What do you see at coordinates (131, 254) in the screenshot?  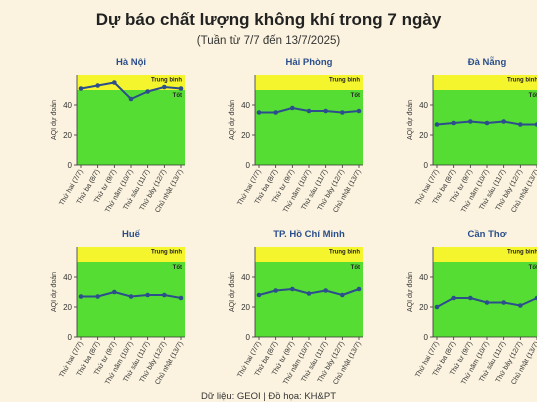 I see `chart-3-moderate-band` at bounding box center [131, 254].